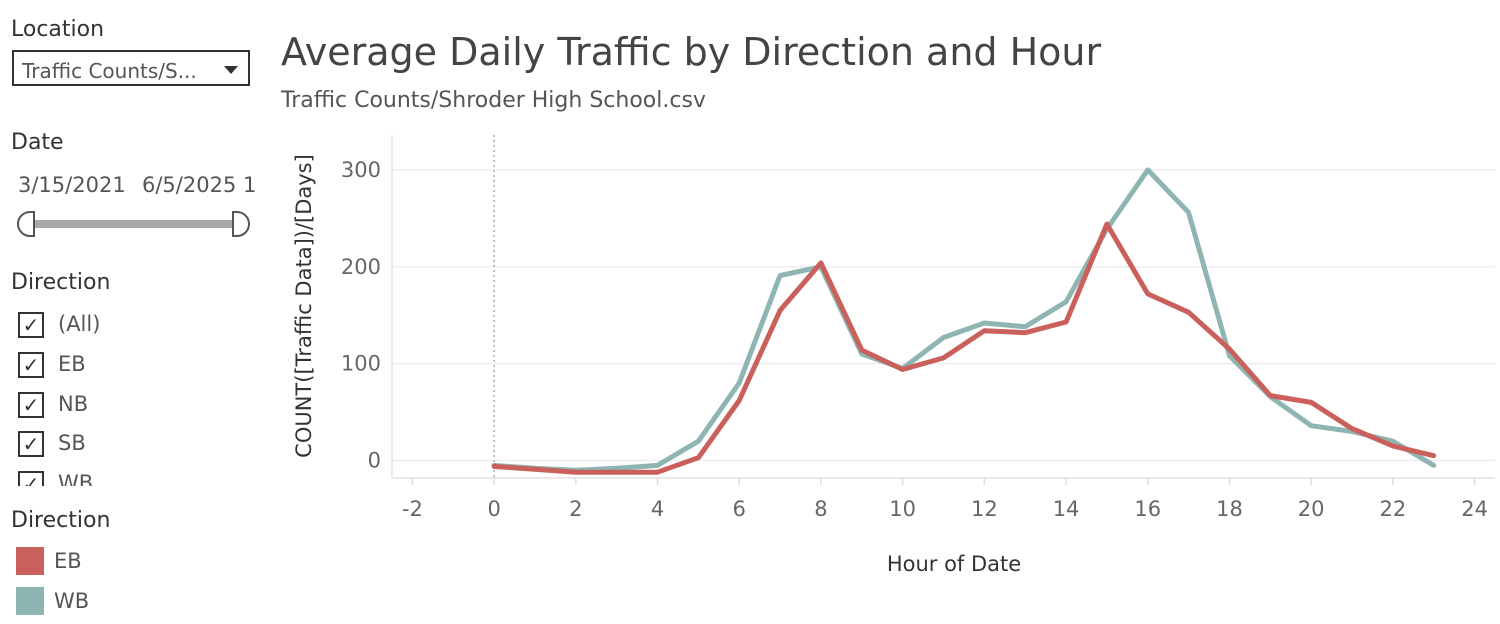 Image resolution: width=1500 pixels, height=624 pixels. I want to click on x-tick-label: 22, so click(1393, 509).